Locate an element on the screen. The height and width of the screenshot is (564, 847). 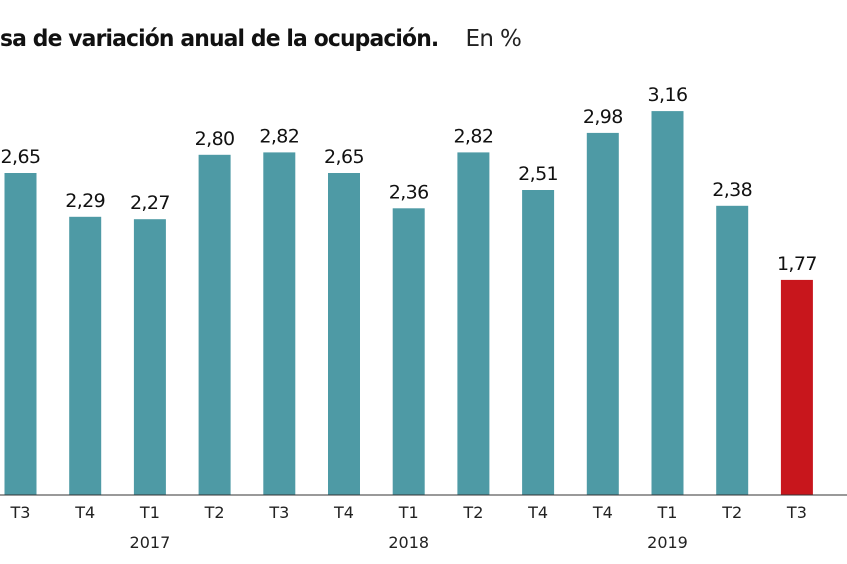
value-label: 2,51 is located at coordinates (538, 174).